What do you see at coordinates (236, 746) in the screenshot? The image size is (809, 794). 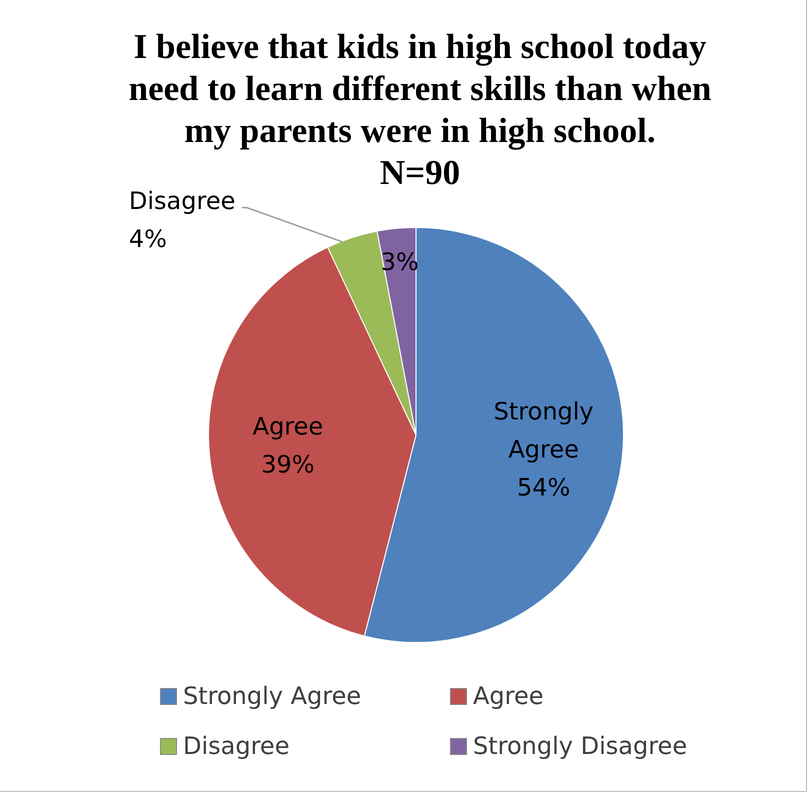 I see `legend-label: Disagree` at bounding box center [236, 746].